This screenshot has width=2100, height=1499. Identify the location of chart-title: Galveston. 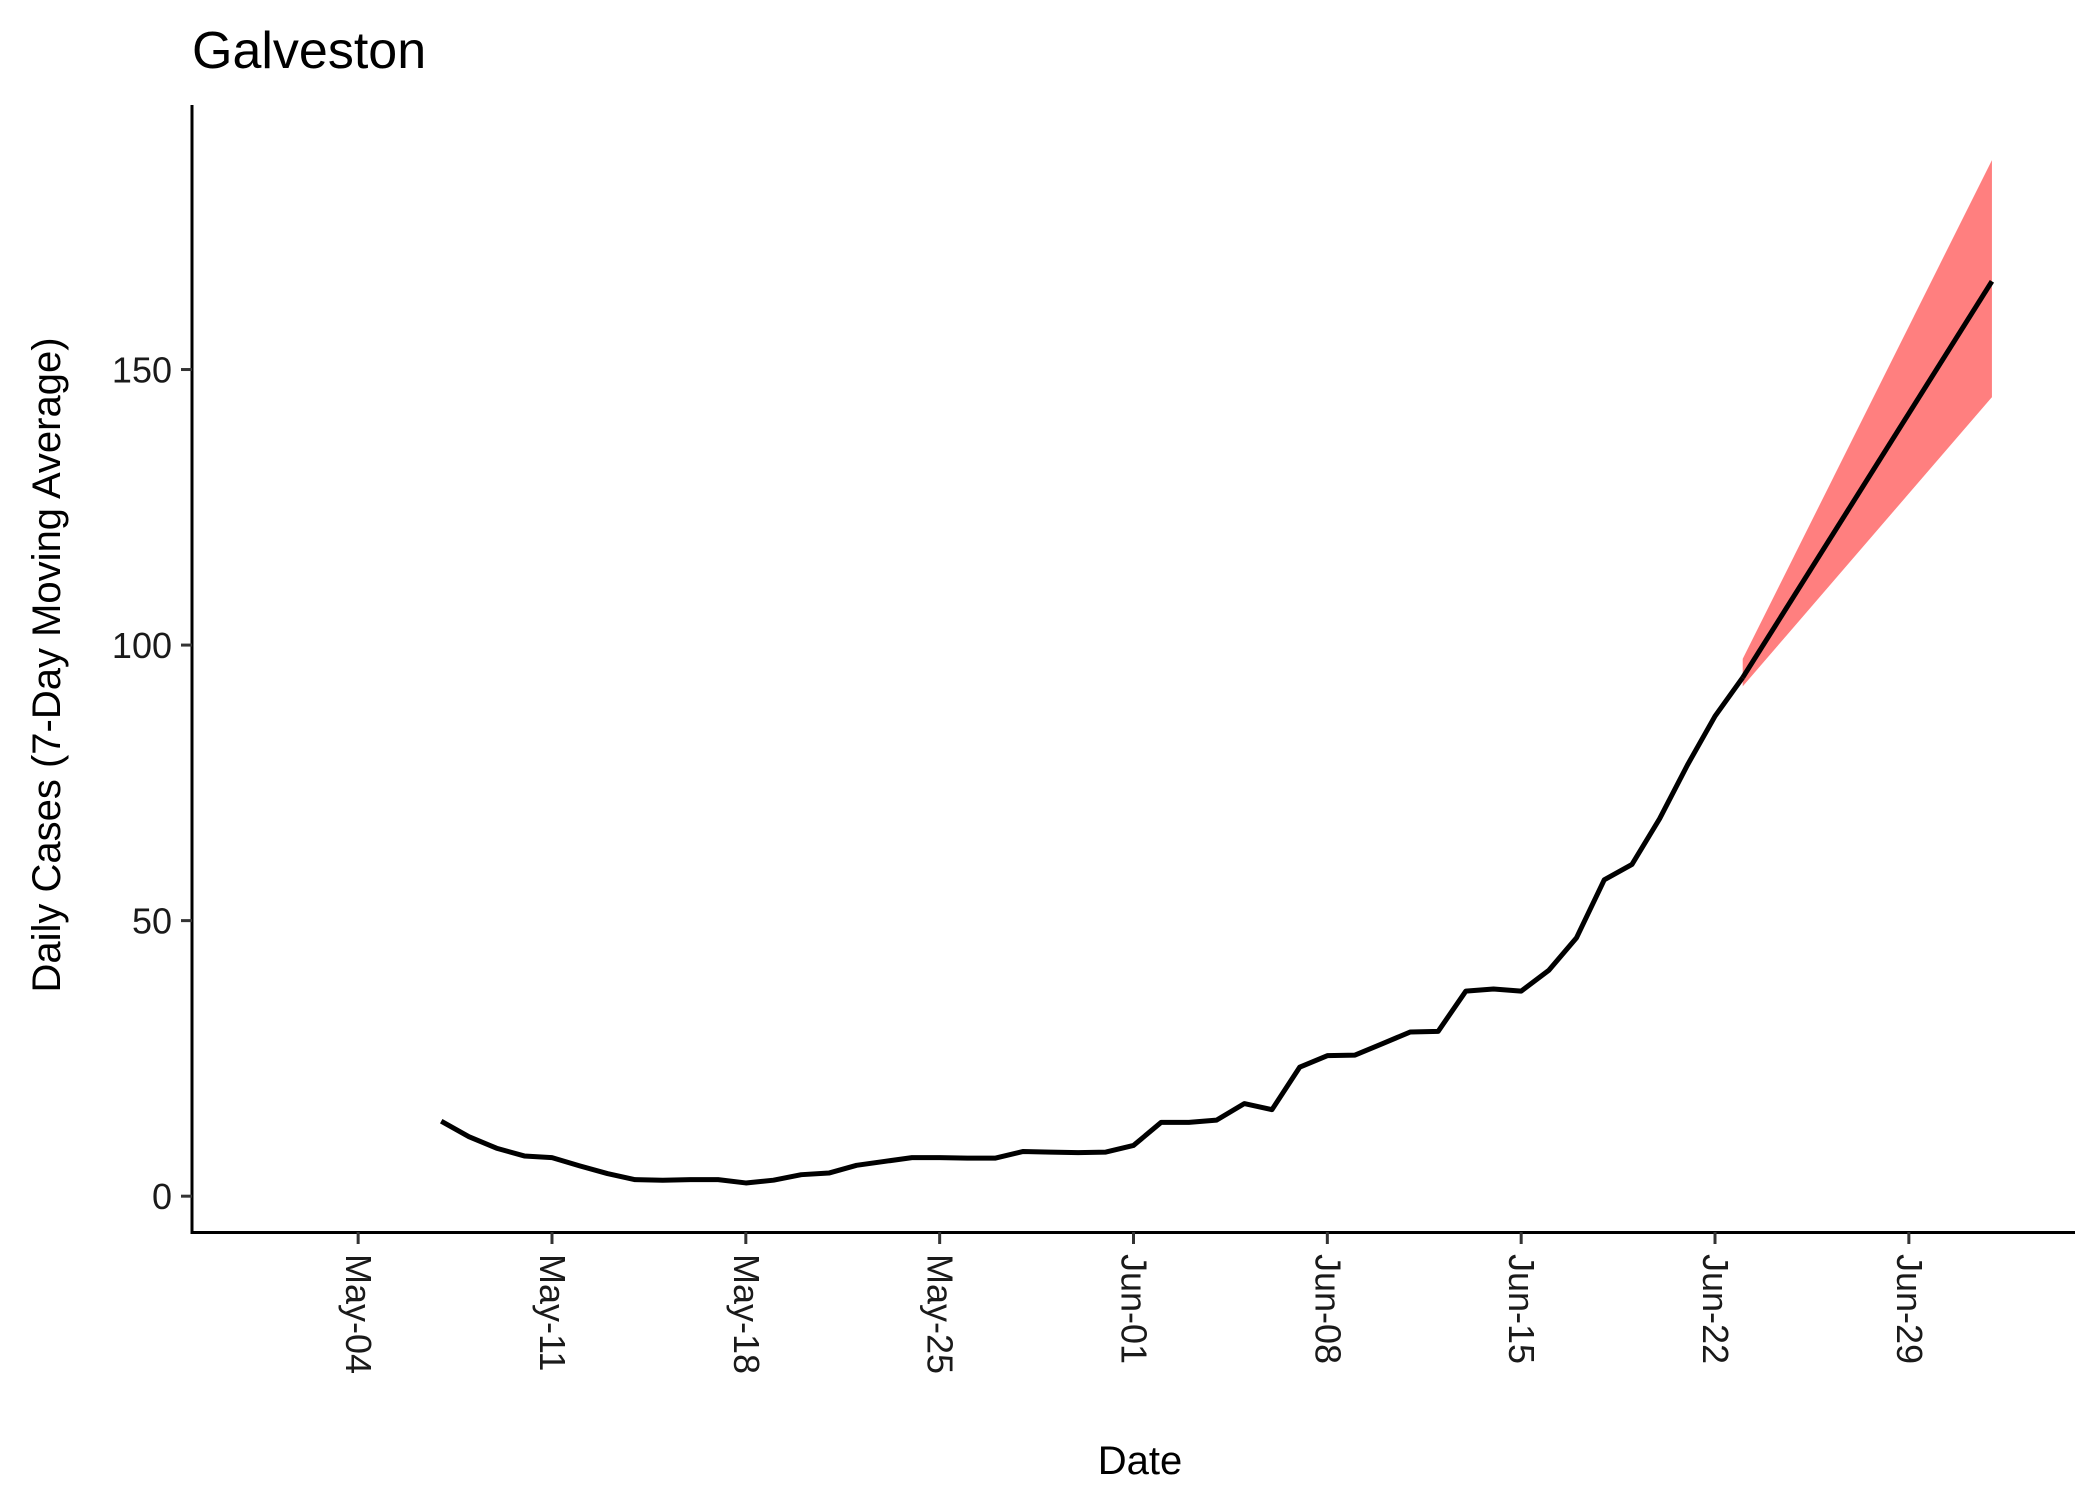
(309, 51).